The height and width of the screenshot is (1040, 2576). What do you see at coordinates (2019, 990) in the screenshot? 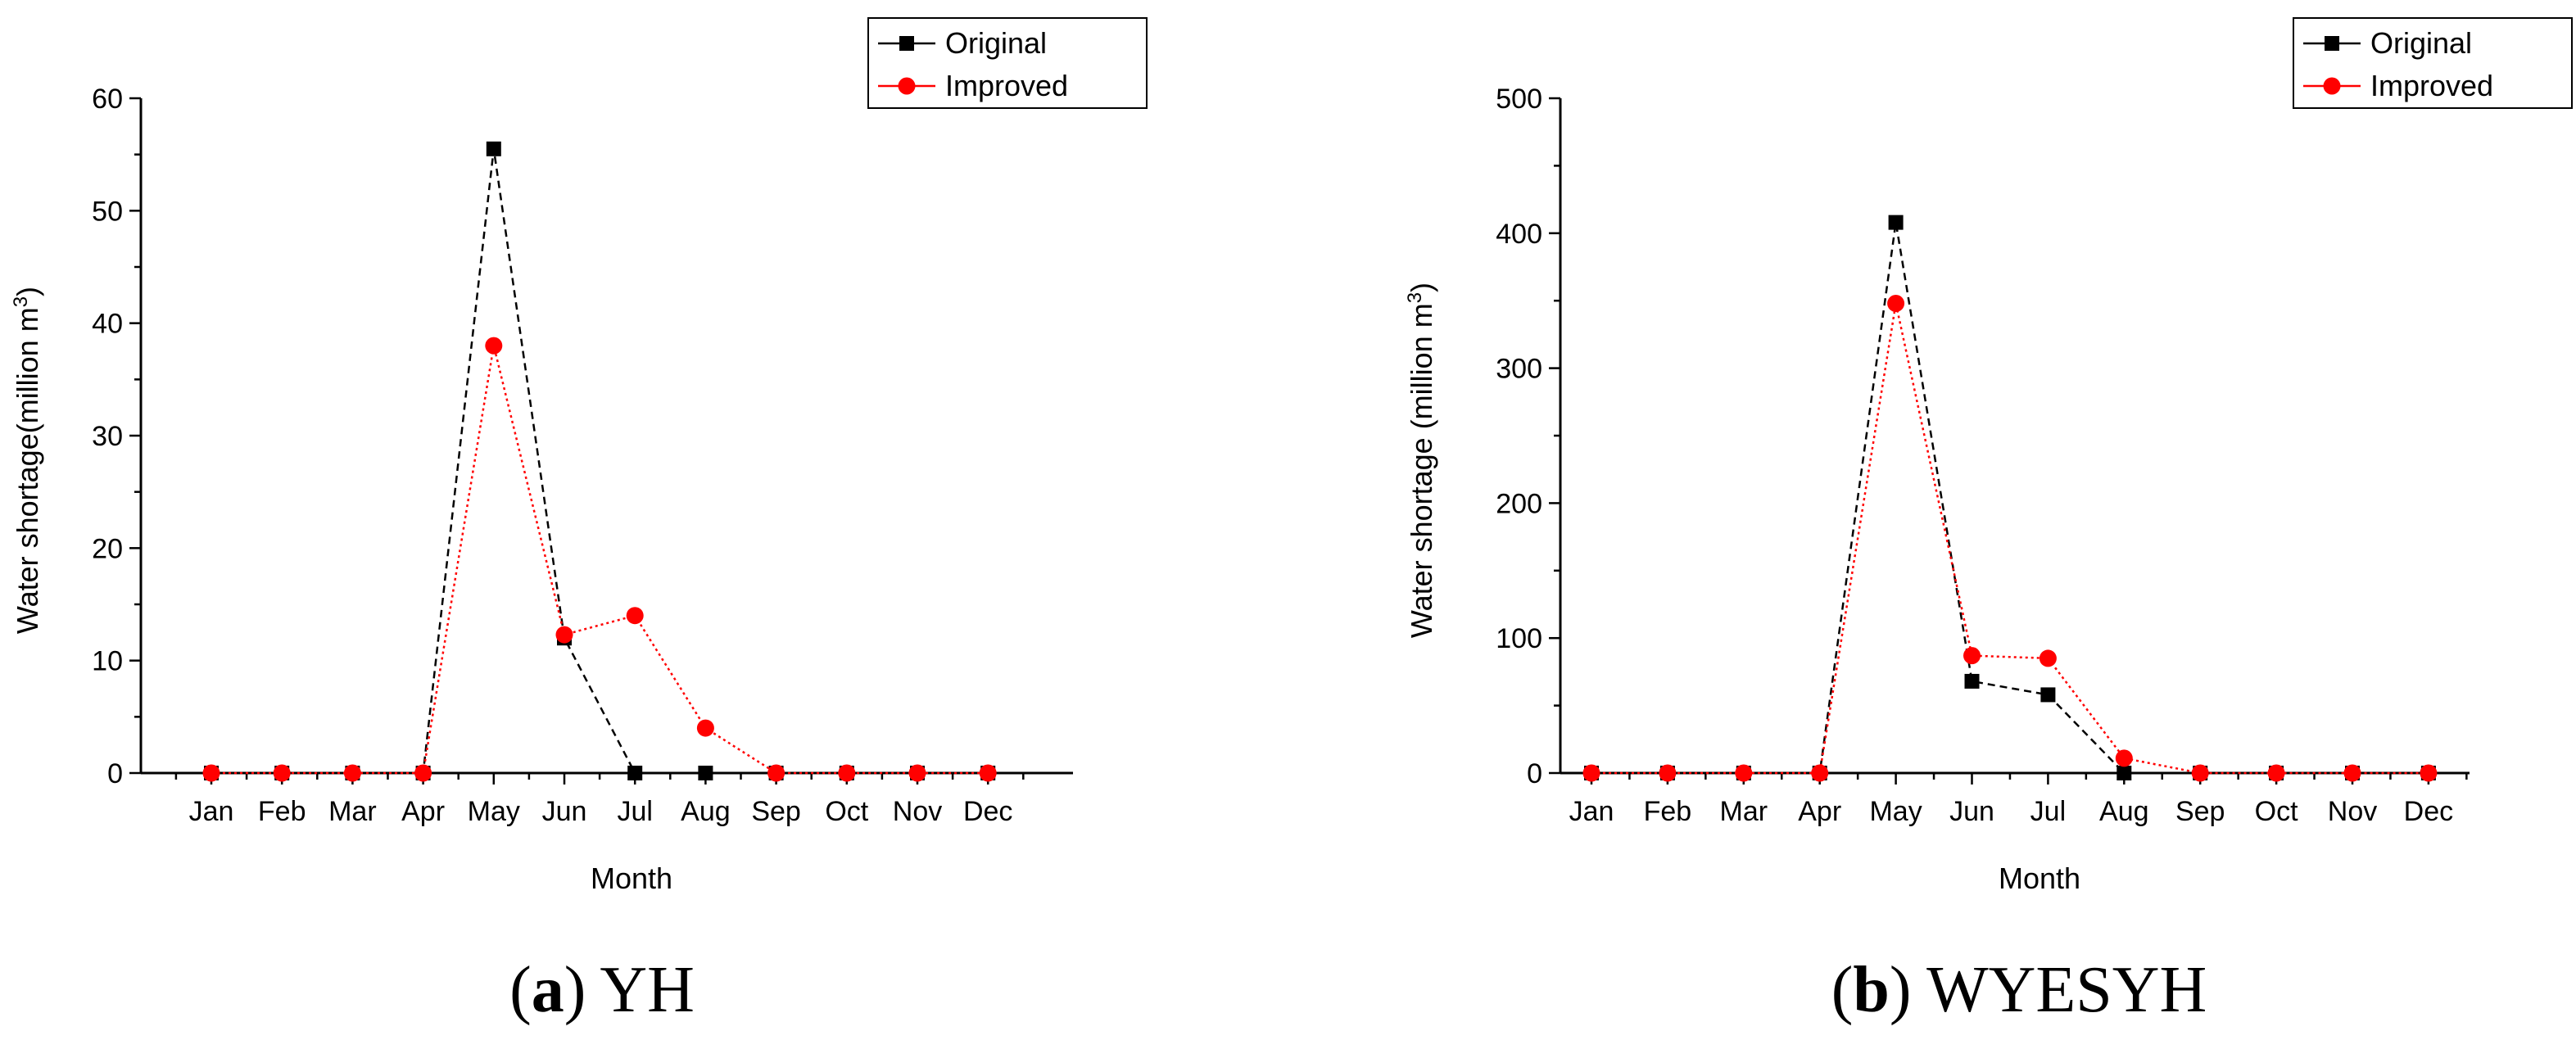
I see `caption: (b) WYESYH` at bounding box center [2019, 990].